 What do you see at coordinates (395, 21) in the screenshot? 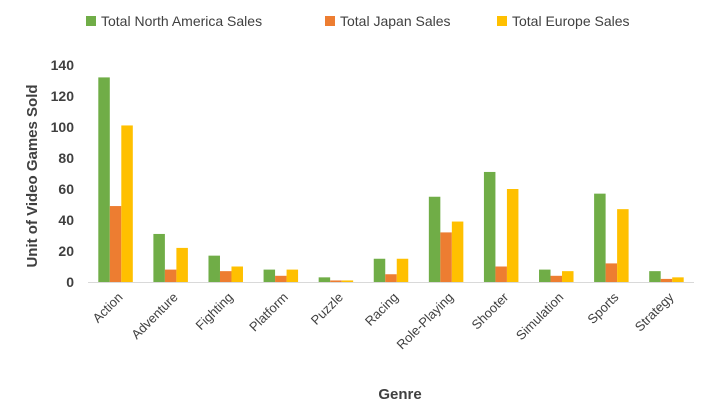
I see `legend-label: Total Japan Sales` at bounding box center [395, 21].